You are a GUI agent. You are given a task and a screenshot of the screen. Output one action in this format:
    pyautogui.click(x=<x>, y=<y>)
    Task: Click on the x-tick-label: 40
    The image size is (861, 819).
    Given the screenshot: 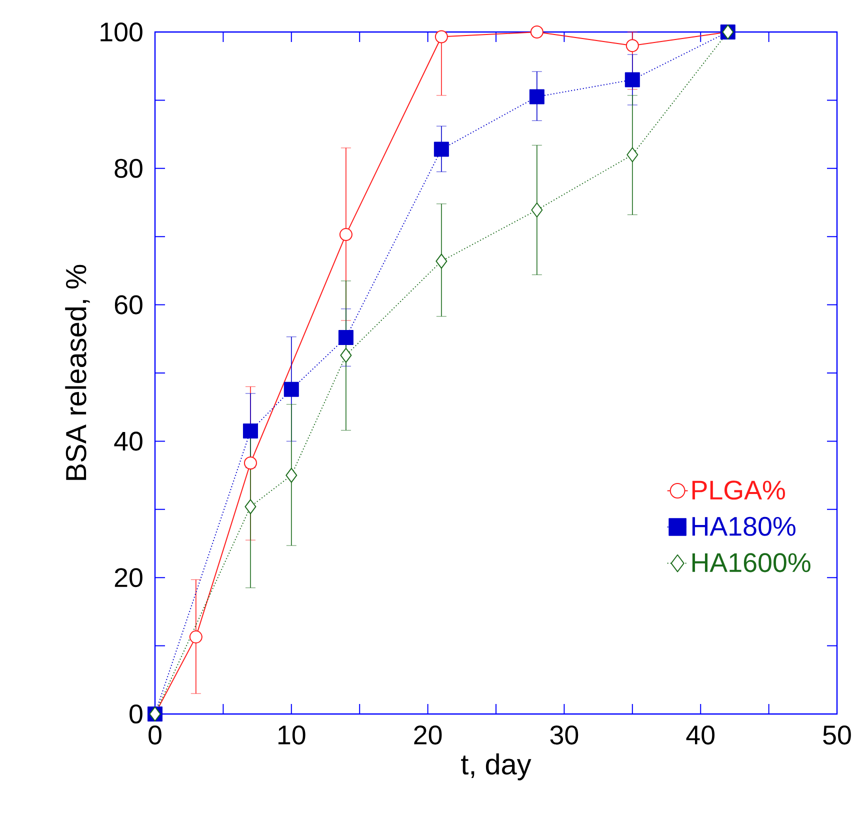 What is the action you would take?
    pyautogui.click(x=700, y=735)
    